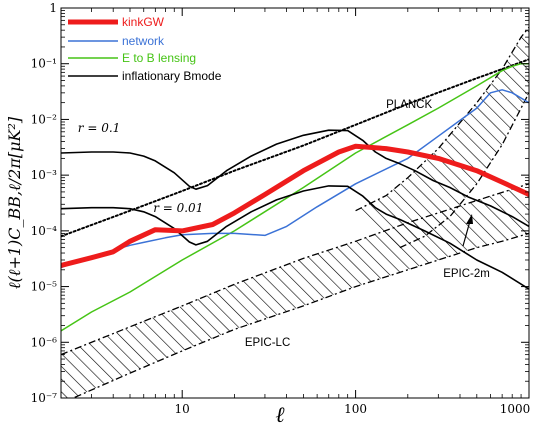  What do you see at coordinates (44, 231) in the screenshot?
I see `y-tick-label: 10⁻⁴` at bounding box center [44, 231].